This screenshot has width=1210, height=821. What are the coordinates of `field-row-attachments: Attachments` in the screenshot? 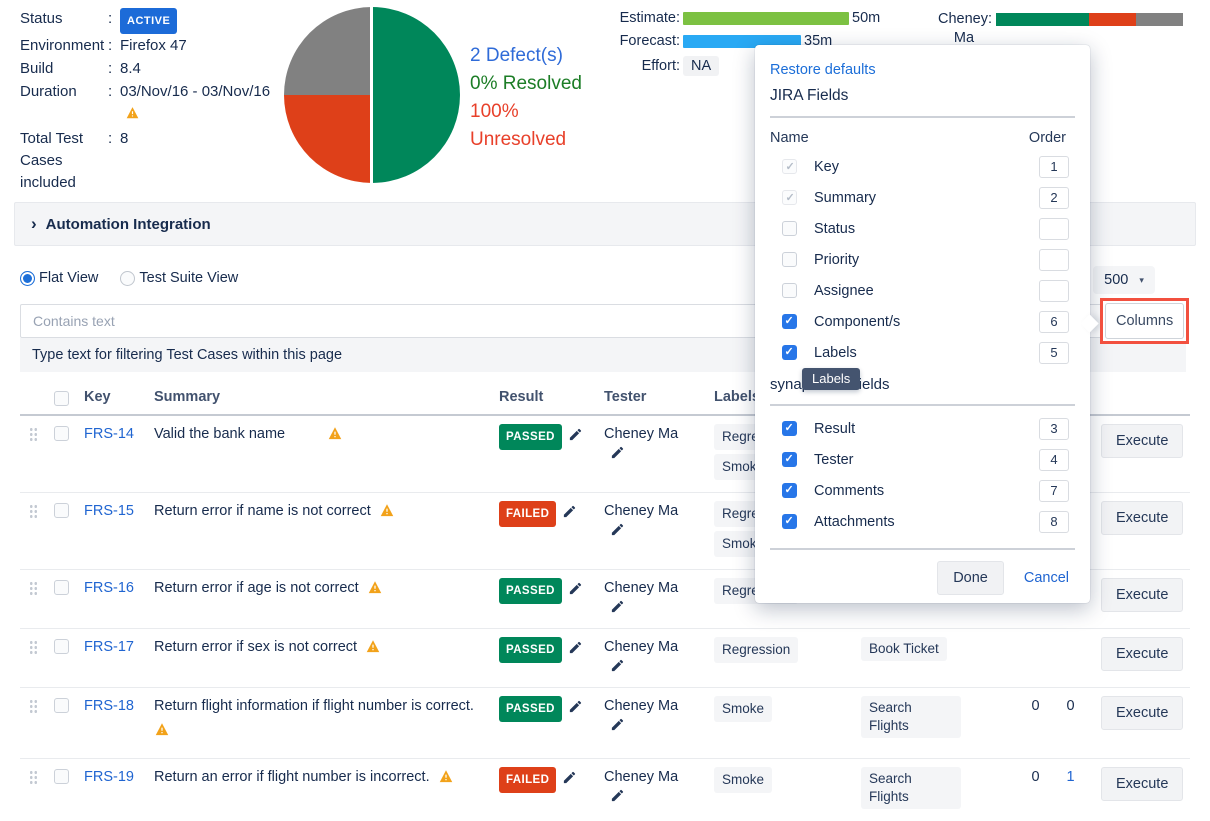 It's located at (922, 521).